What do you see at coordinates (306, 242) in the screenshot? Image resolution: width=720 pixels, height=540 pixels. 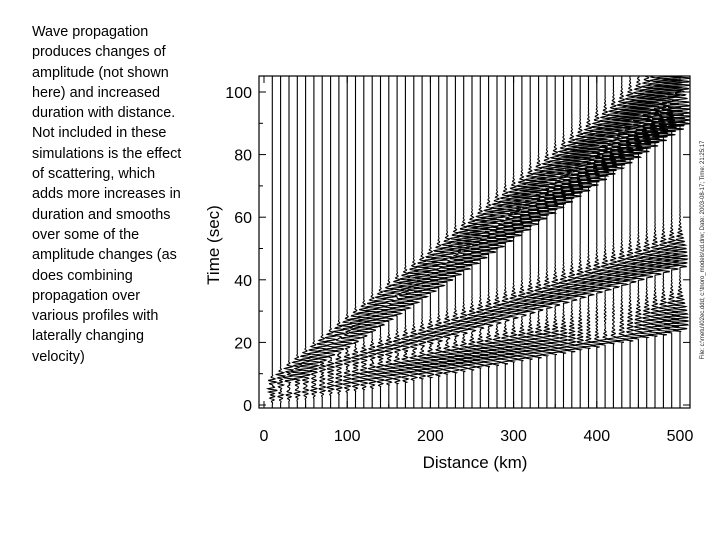 I see `trace-50km` at bounding box center [306, 242].